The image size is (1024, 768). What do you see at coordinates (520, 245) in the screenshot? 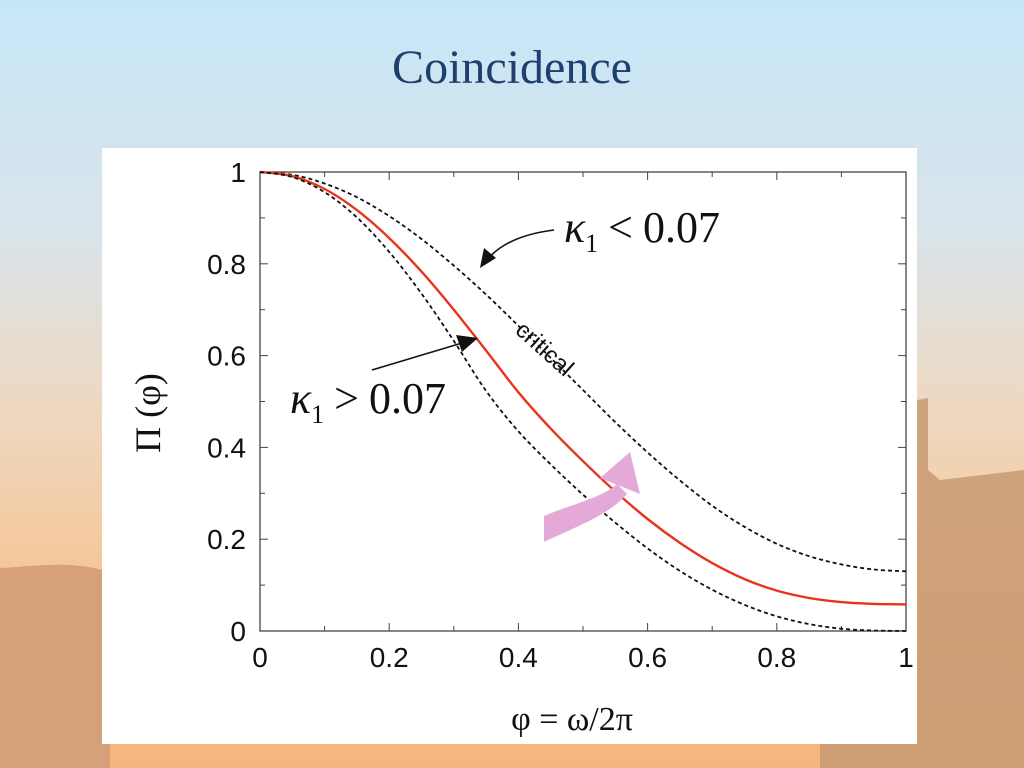
I see `kappa-less-arrow` at bounding box center [520, 245].